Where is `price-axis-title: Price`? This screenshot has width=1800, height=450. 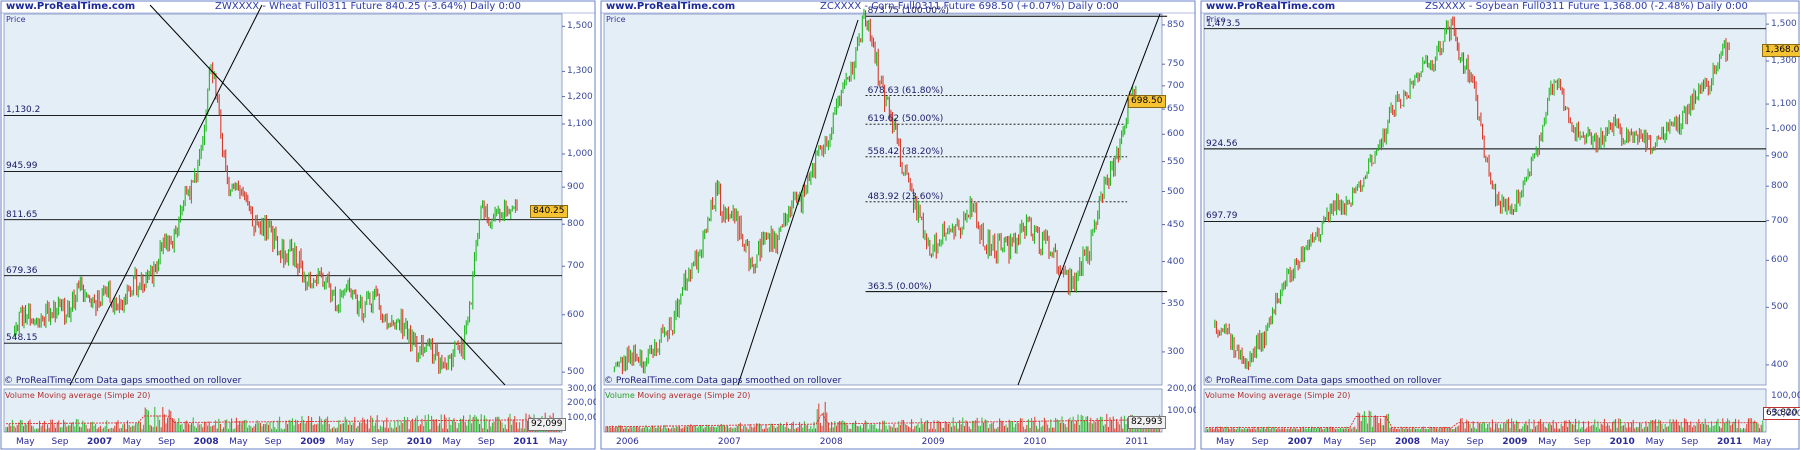 price-axis-title: Price is located at coordinates (16, 19).